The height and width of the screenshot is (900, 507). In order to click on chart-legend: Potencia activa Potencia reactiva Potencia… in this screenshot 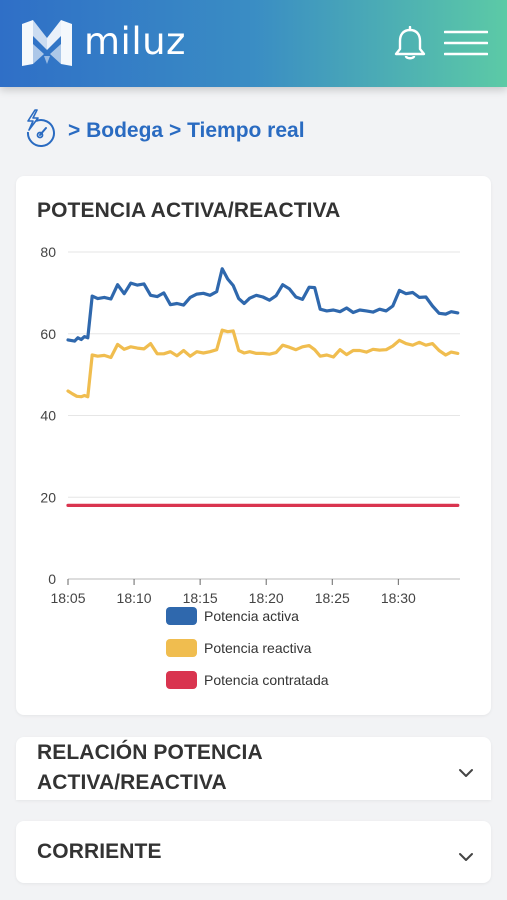, I will do `click(247, 648)`.